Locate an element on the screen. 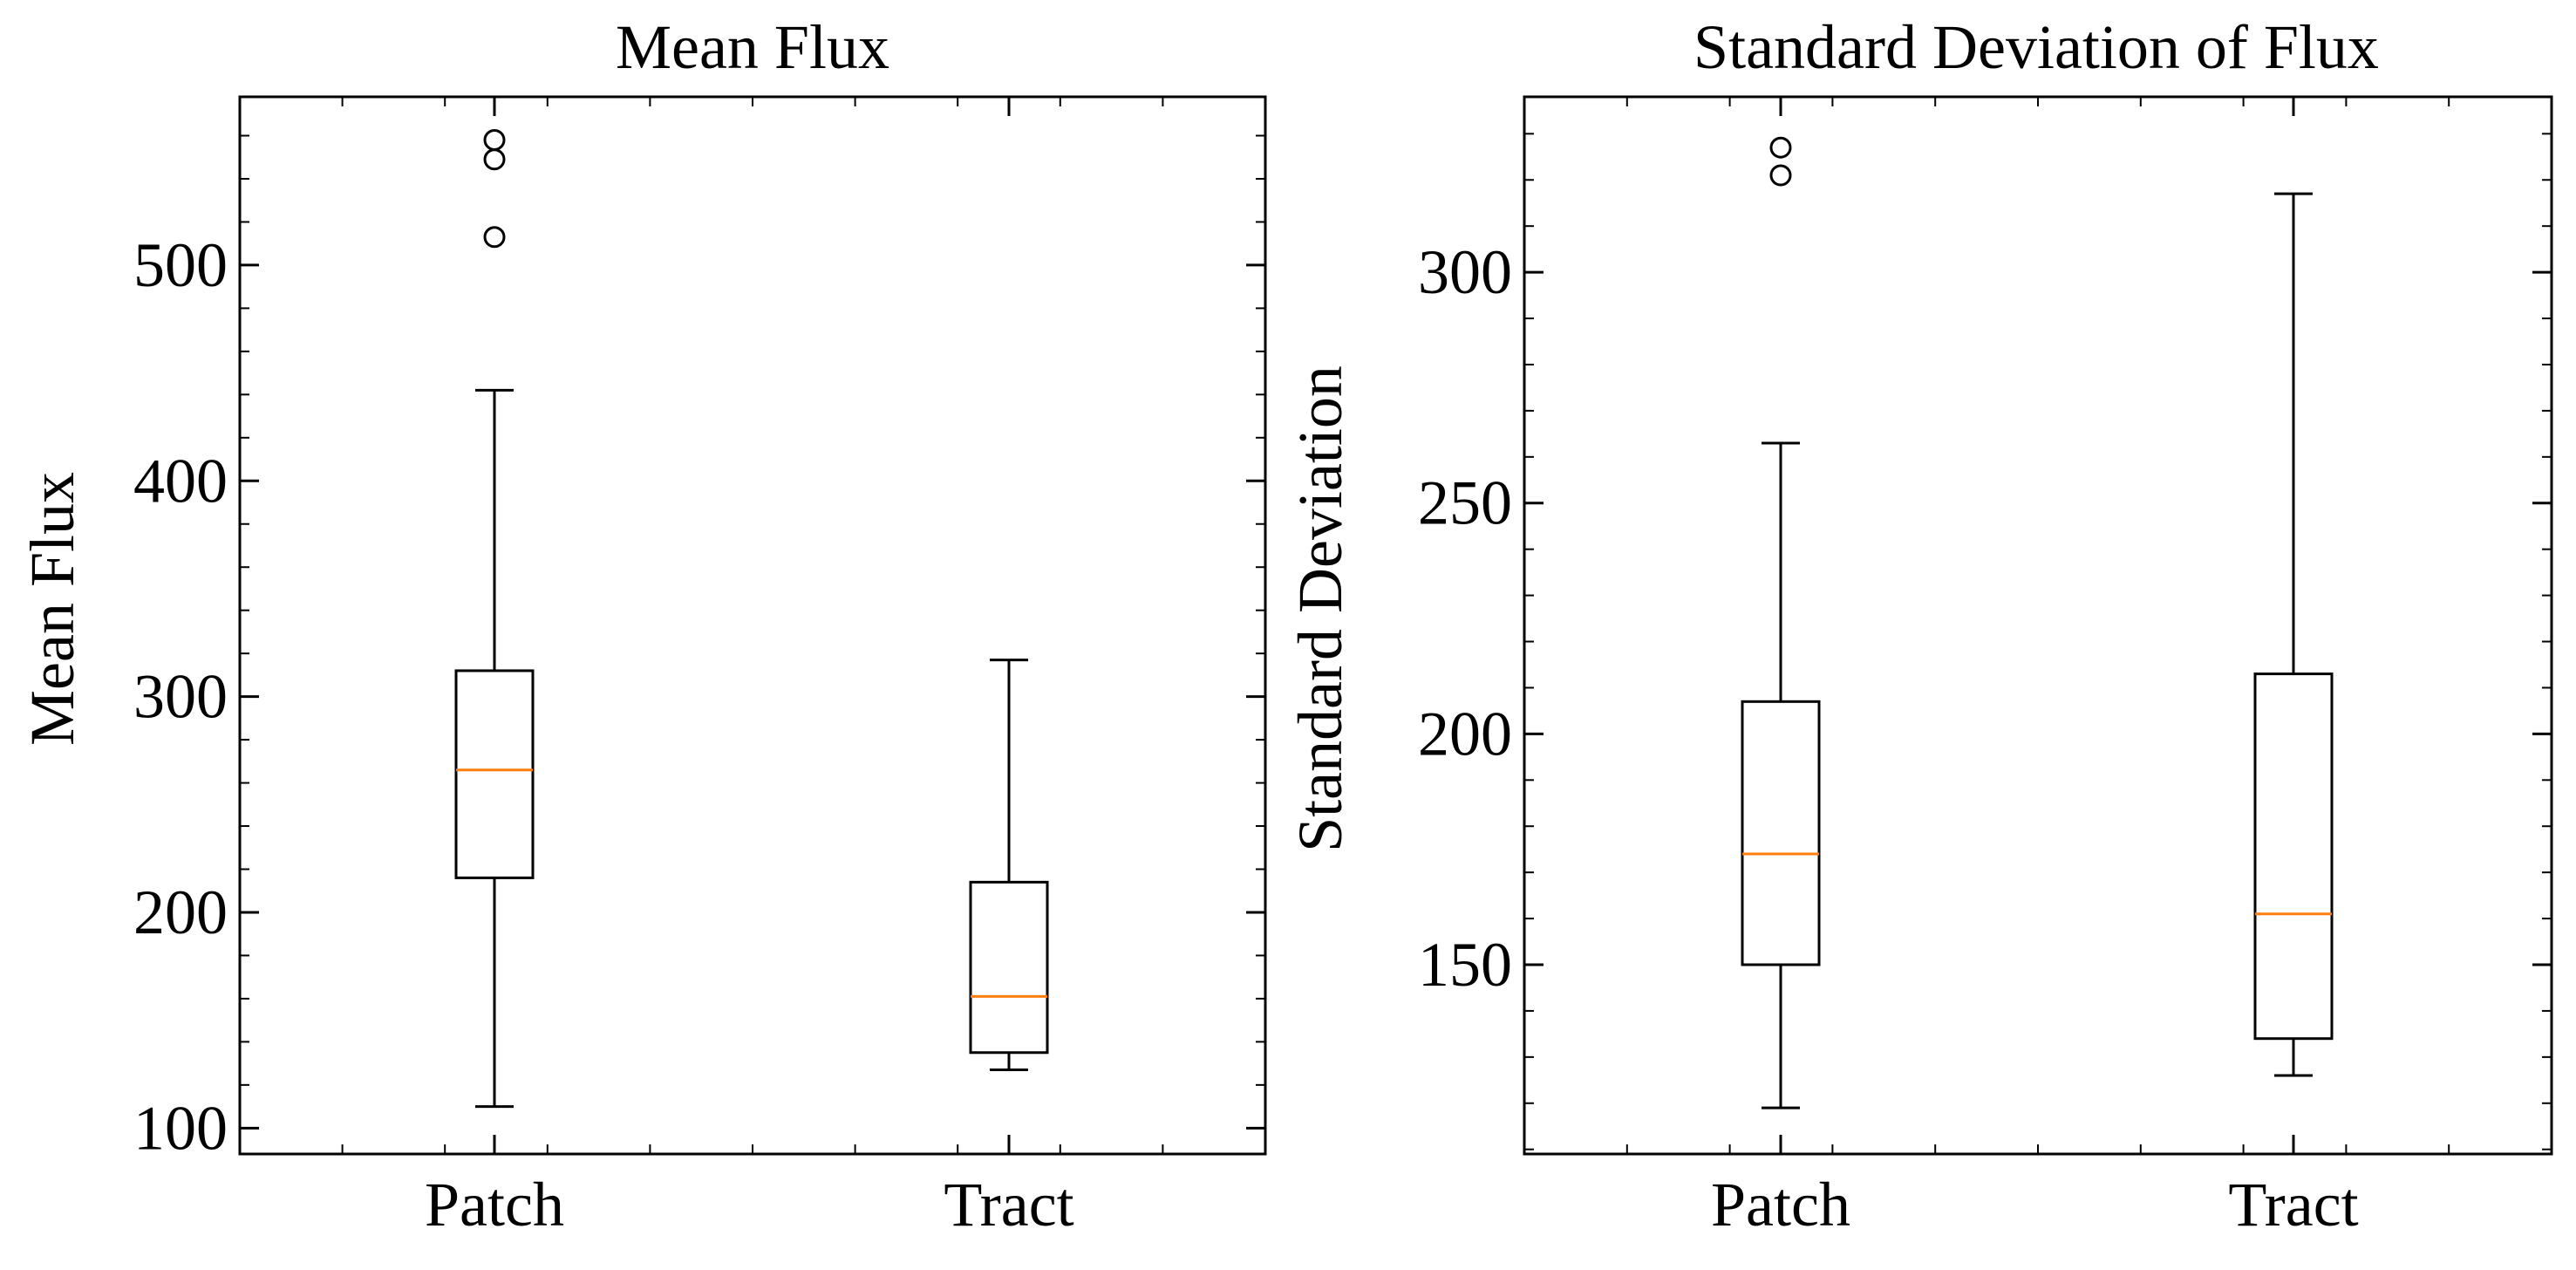  y-tick-label: 100 is located at coordinates (181, 1128).